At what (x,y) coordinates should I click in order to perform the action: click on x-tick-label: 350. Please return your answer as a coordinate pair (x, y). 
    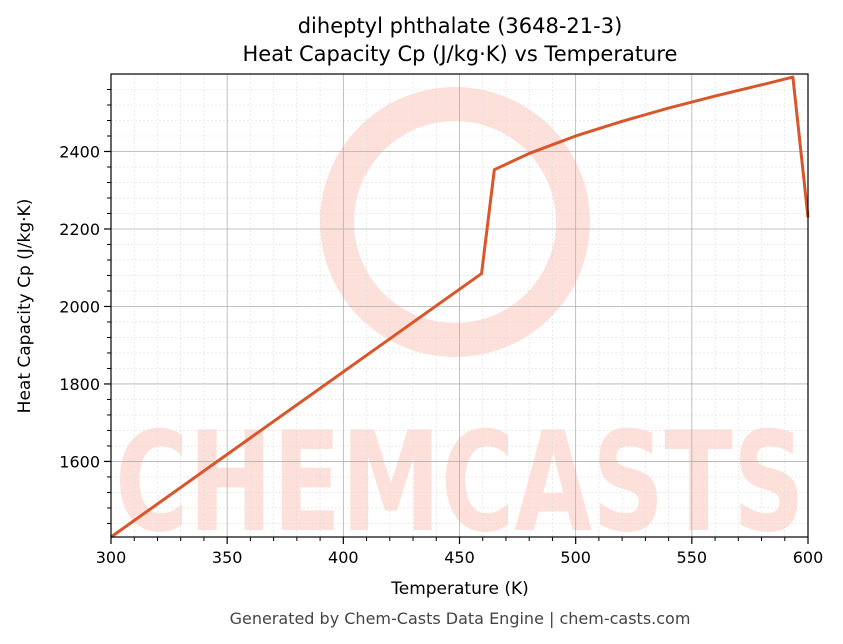
    Looking at the image, I should click on (227, 557).